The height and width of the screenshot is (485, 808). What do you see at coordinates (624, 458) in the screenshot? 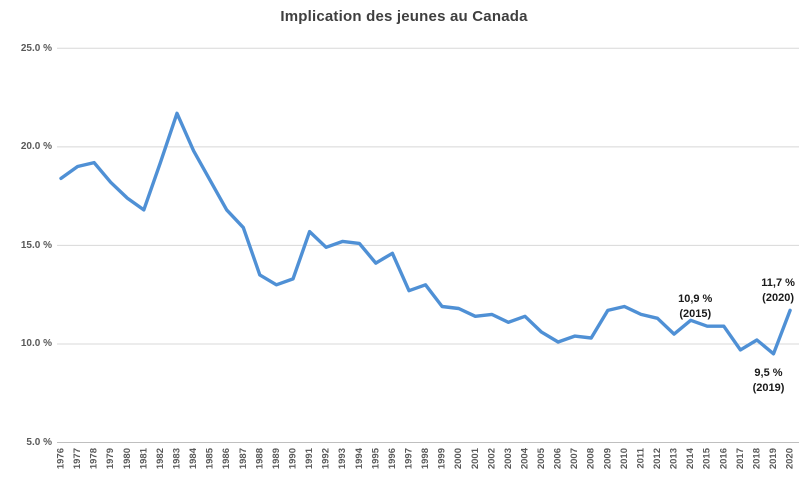
I see `x-tick-label: 2010` at bounding box center [624, 458].